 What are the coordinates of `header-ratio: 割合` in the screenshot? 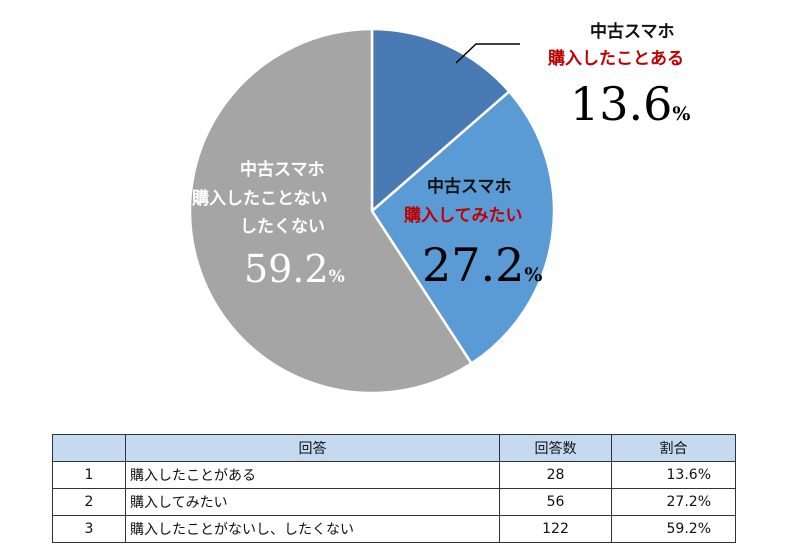 It's located at (673, 448).